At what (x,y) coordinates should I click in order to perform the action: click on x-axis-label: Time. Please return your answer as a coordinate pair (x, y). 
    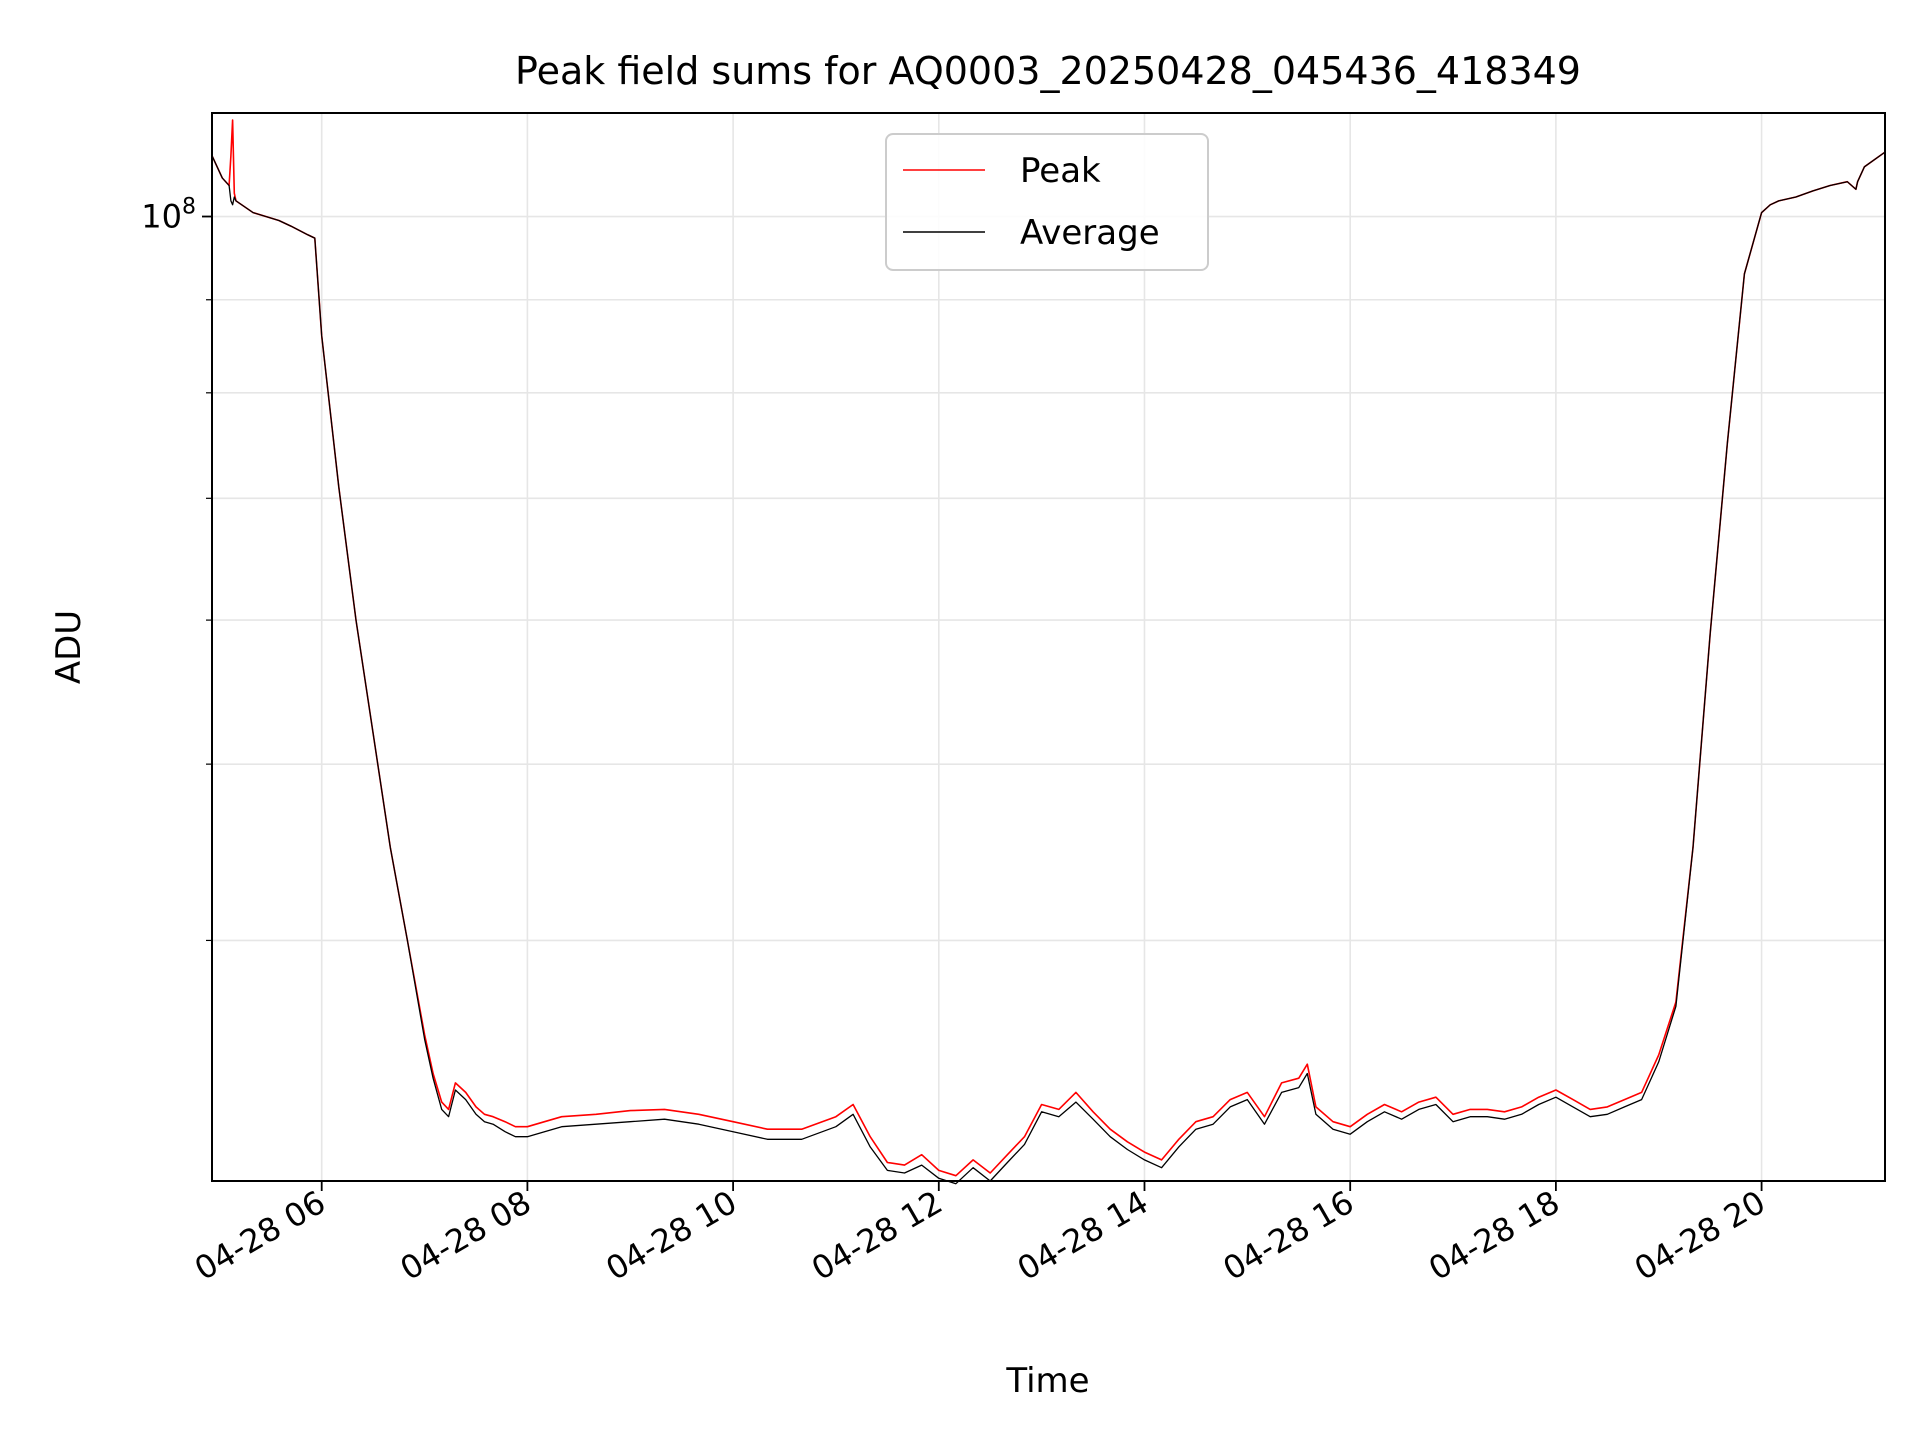
    Looking at the image, I should click on (1047, 1381).